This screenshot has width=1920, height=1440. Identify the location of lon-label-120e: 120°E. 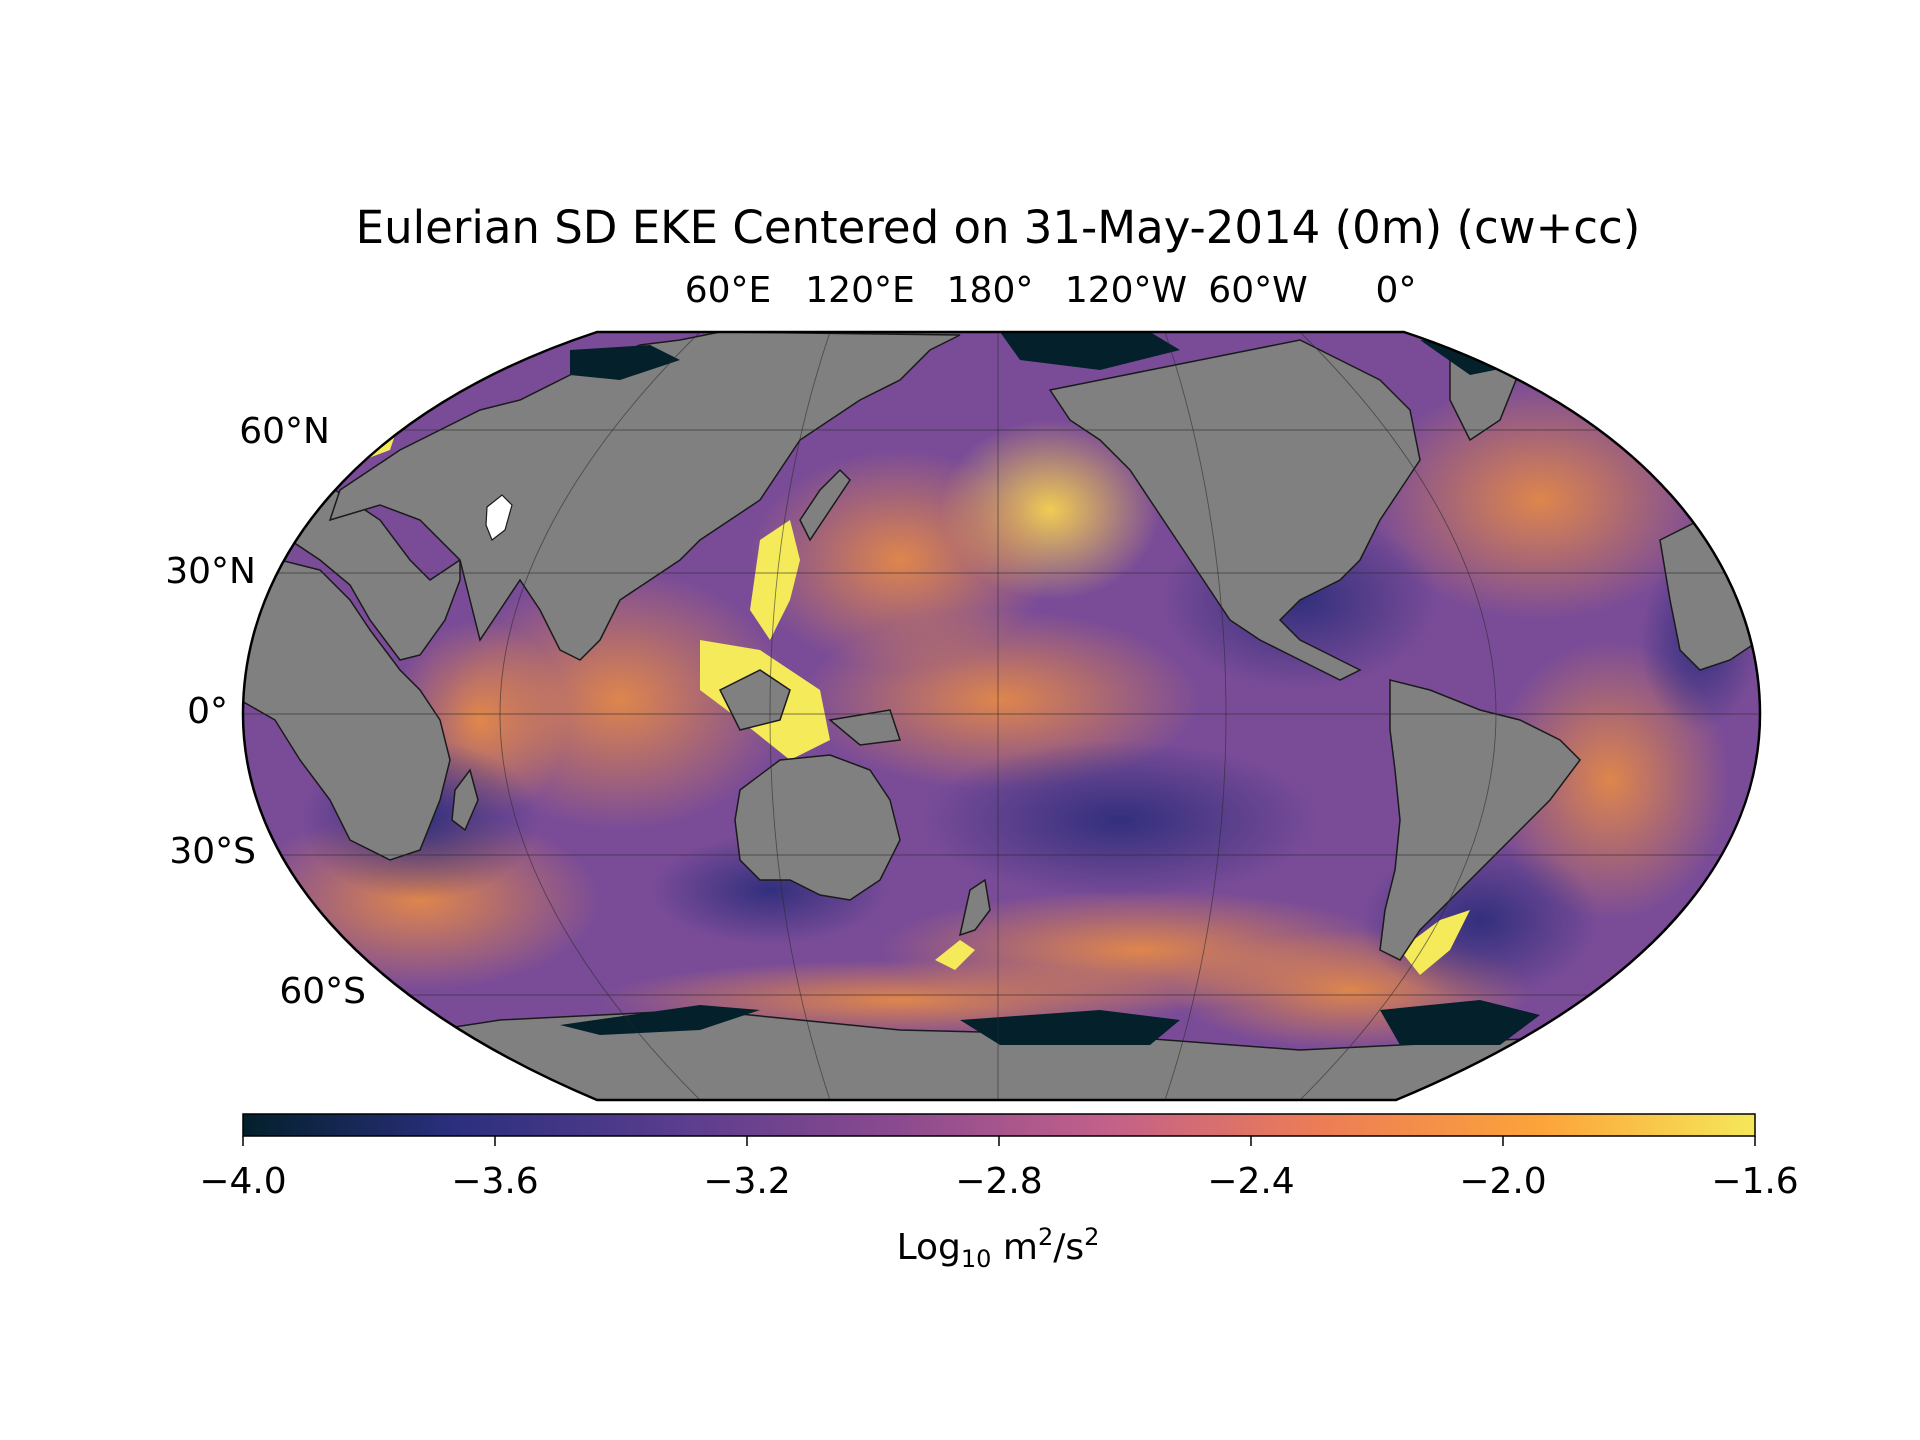
(859, 290).